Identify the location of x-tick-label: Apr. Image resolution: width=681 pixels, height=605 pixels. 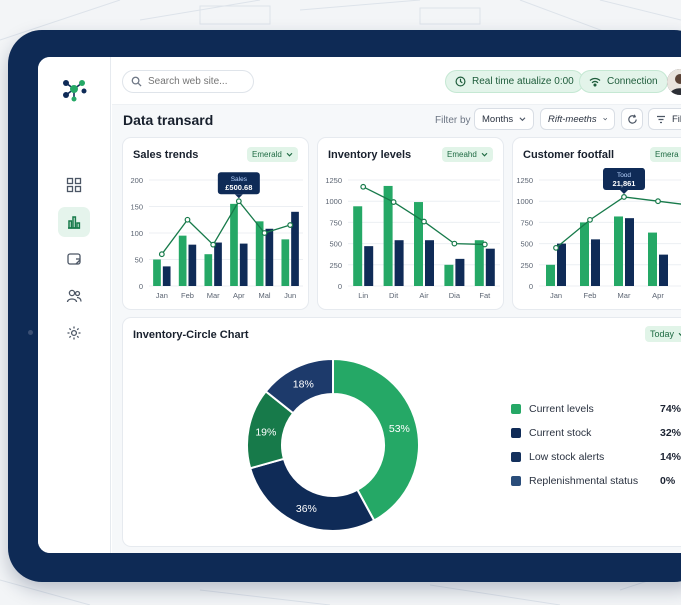
(239, 295).